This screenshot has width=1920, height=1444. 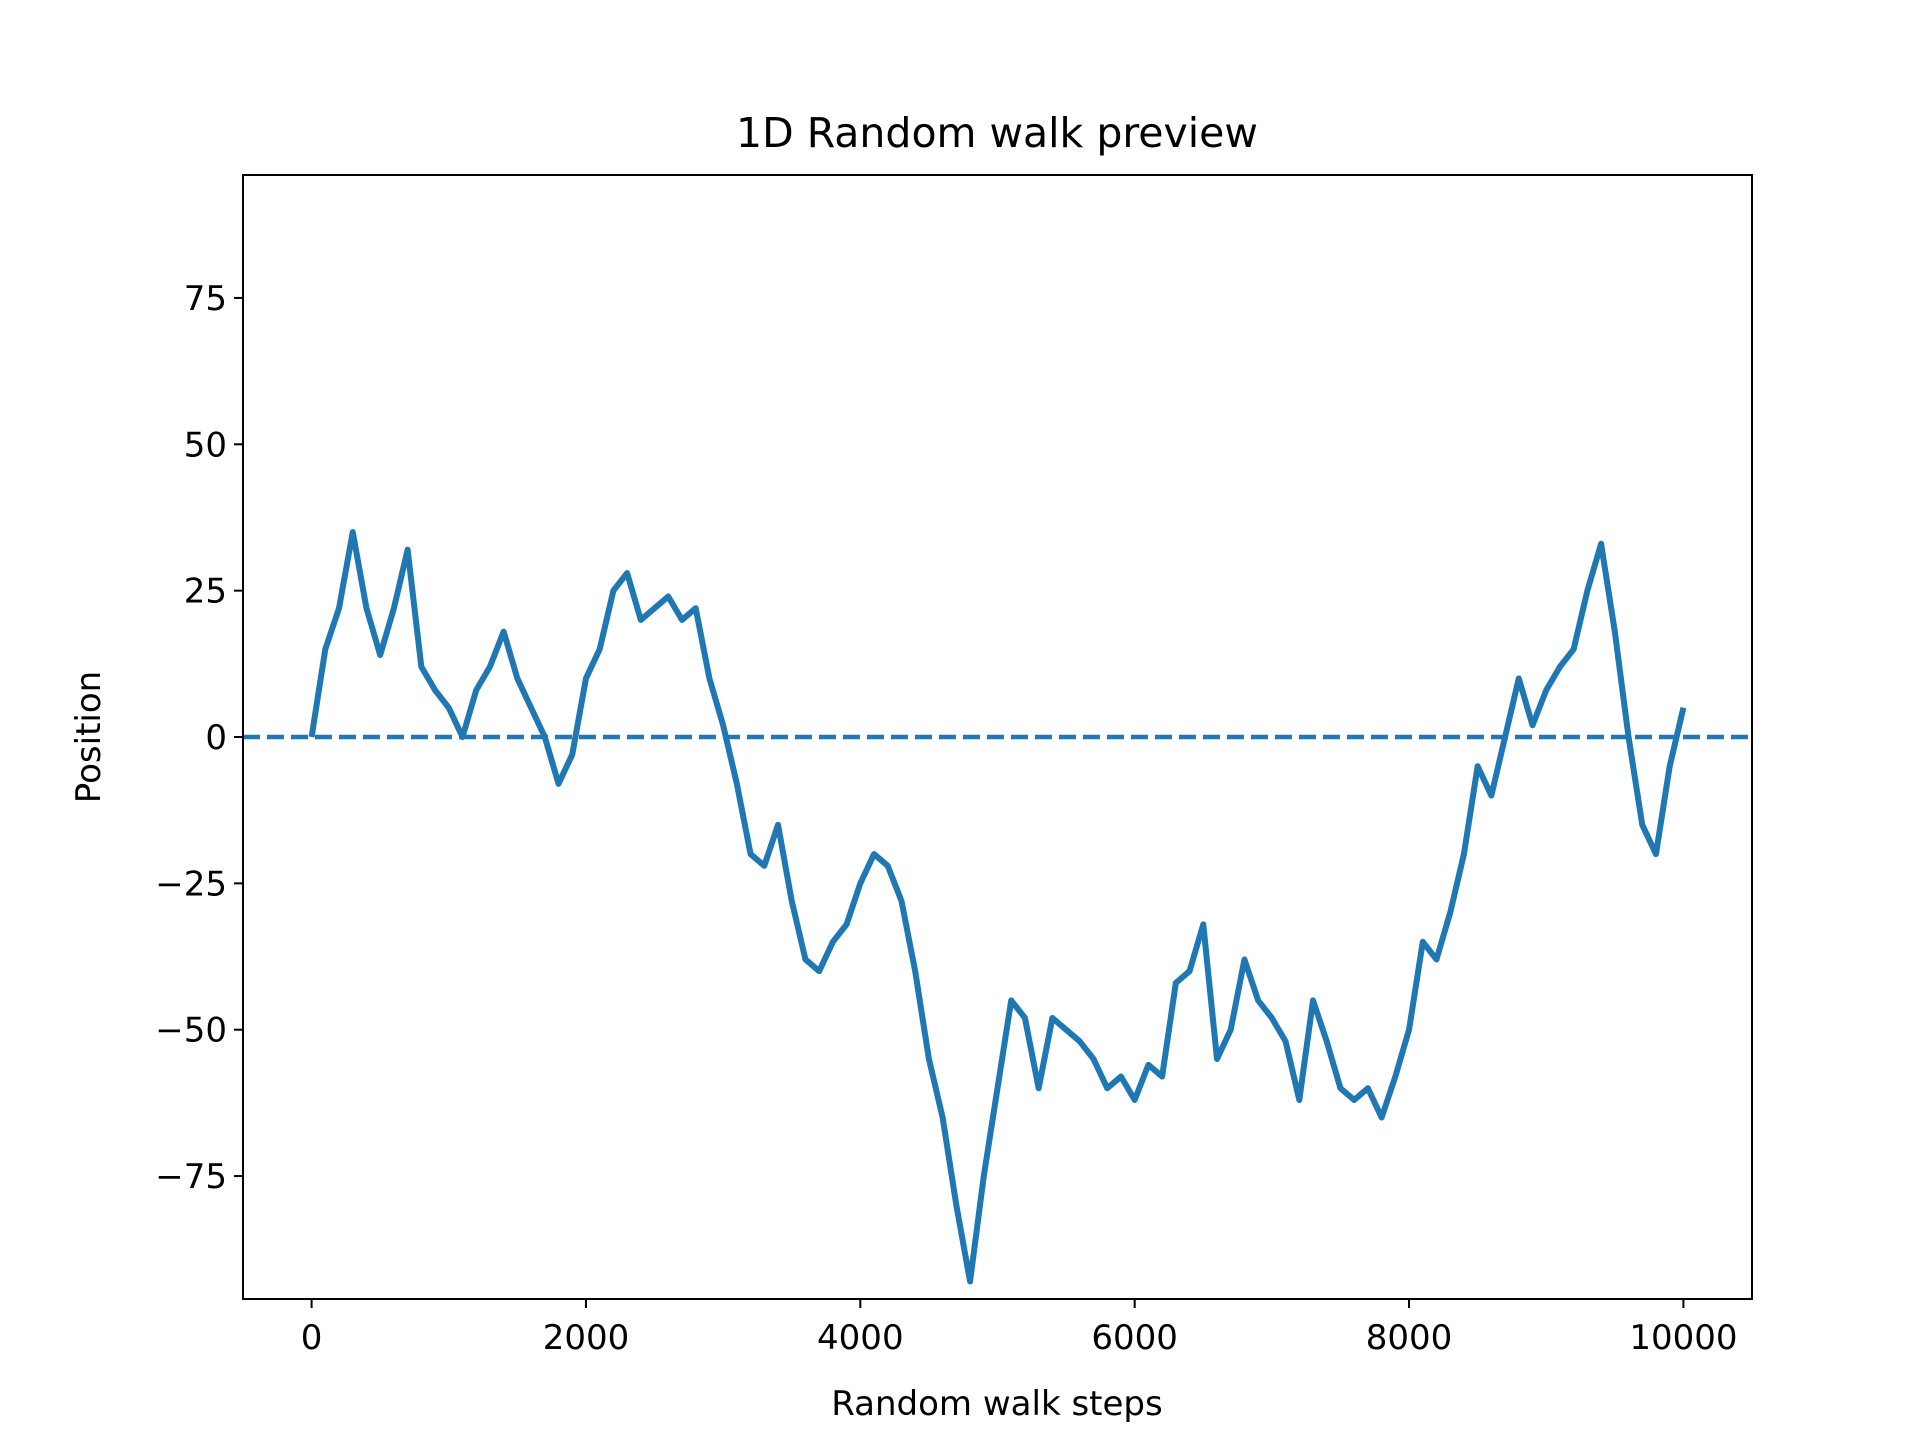 What do you see at coordinates (1134, 1338) in the screenshot?
I see `x-tick-label: 6000` at bounding box center [1134, 1338].